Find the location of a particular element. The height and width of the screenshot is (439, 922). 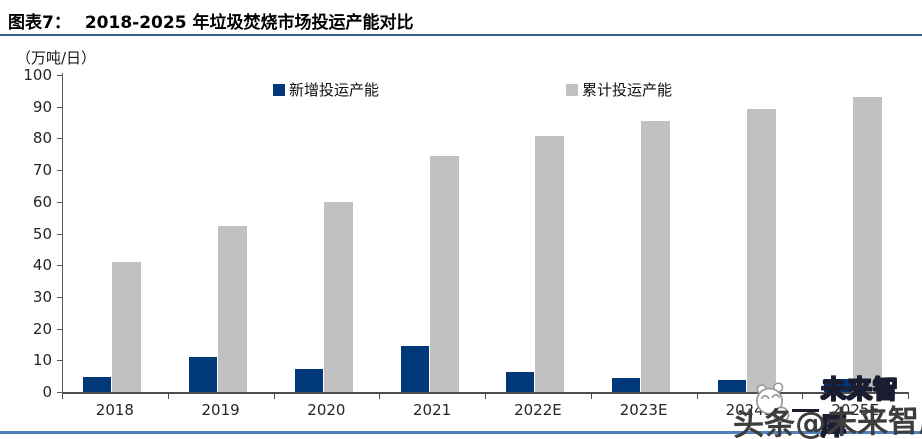

y-axis-line is located at coordinates (62, 232).